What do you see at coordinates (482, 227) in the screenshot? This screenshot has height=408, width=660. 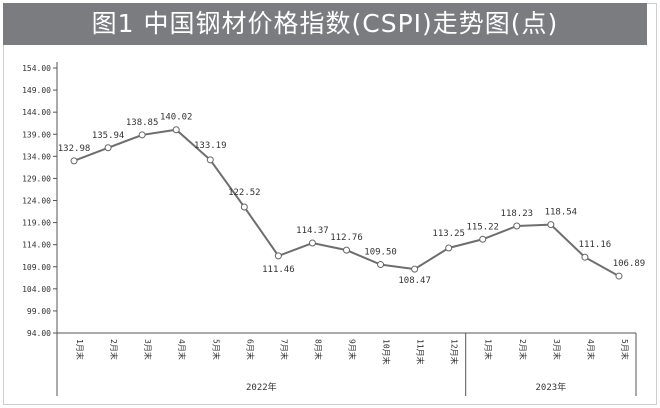 I see `data-label: 115.22` at bounding box center [482, 227].